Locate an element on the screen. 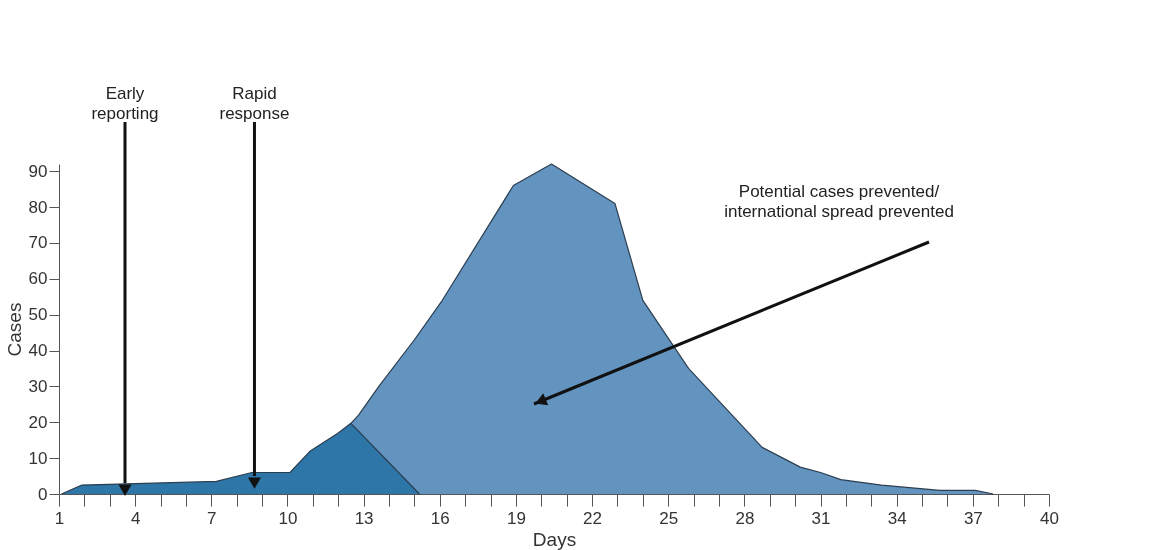 This screenshot has height=550, width=1166. x-tick-label: 37 is located at coordinates (973, 518).